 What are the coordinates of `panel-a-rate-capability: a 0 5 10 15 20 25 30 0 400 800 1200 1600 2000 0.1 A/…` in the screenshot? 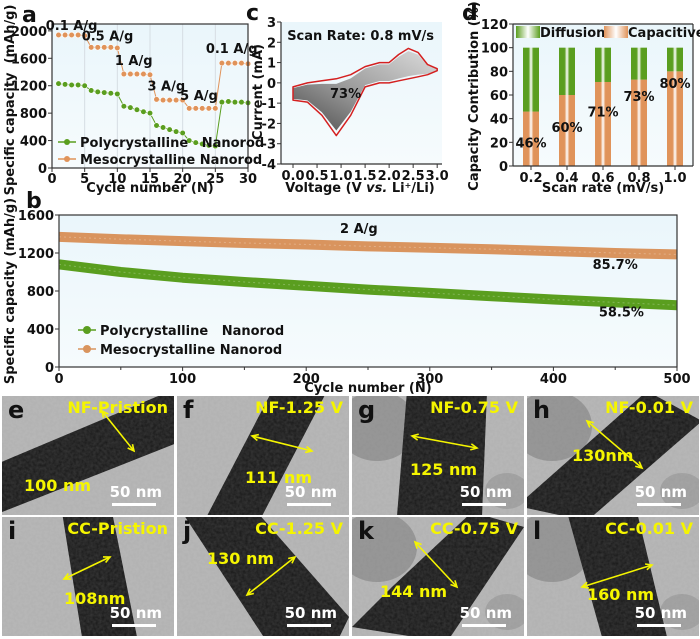 It's located at (133, 99).